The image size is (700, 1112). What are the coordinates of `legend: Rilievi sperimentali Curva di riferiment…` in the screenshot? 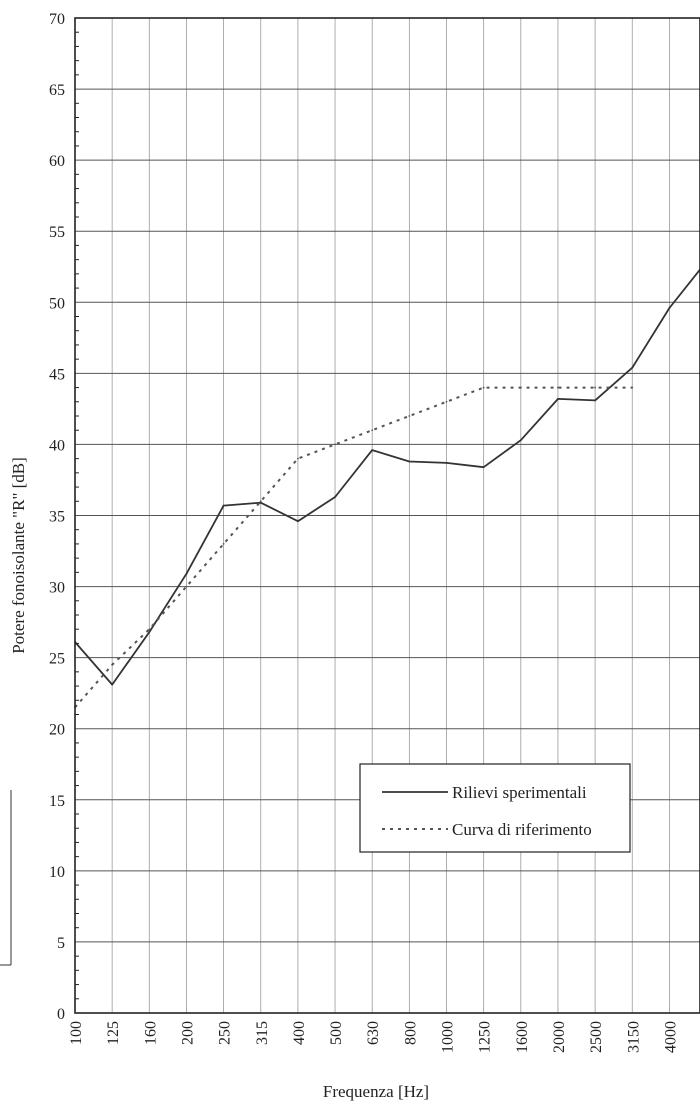 It's located at (495, 808).